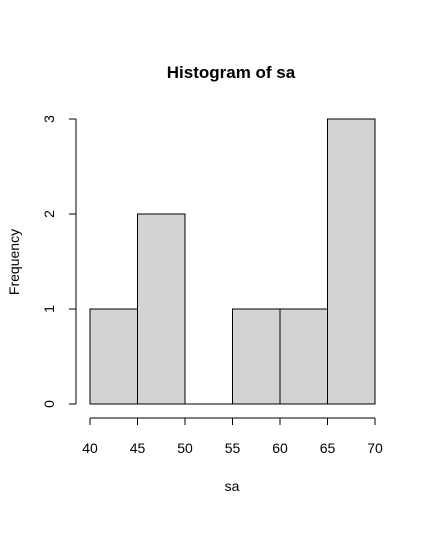 Image resolution: width=427 pixels, height=544 pixels. Describe the element at coordinates (49, 404) in the screenshot. I see `y-tick-label: 0` at that location.